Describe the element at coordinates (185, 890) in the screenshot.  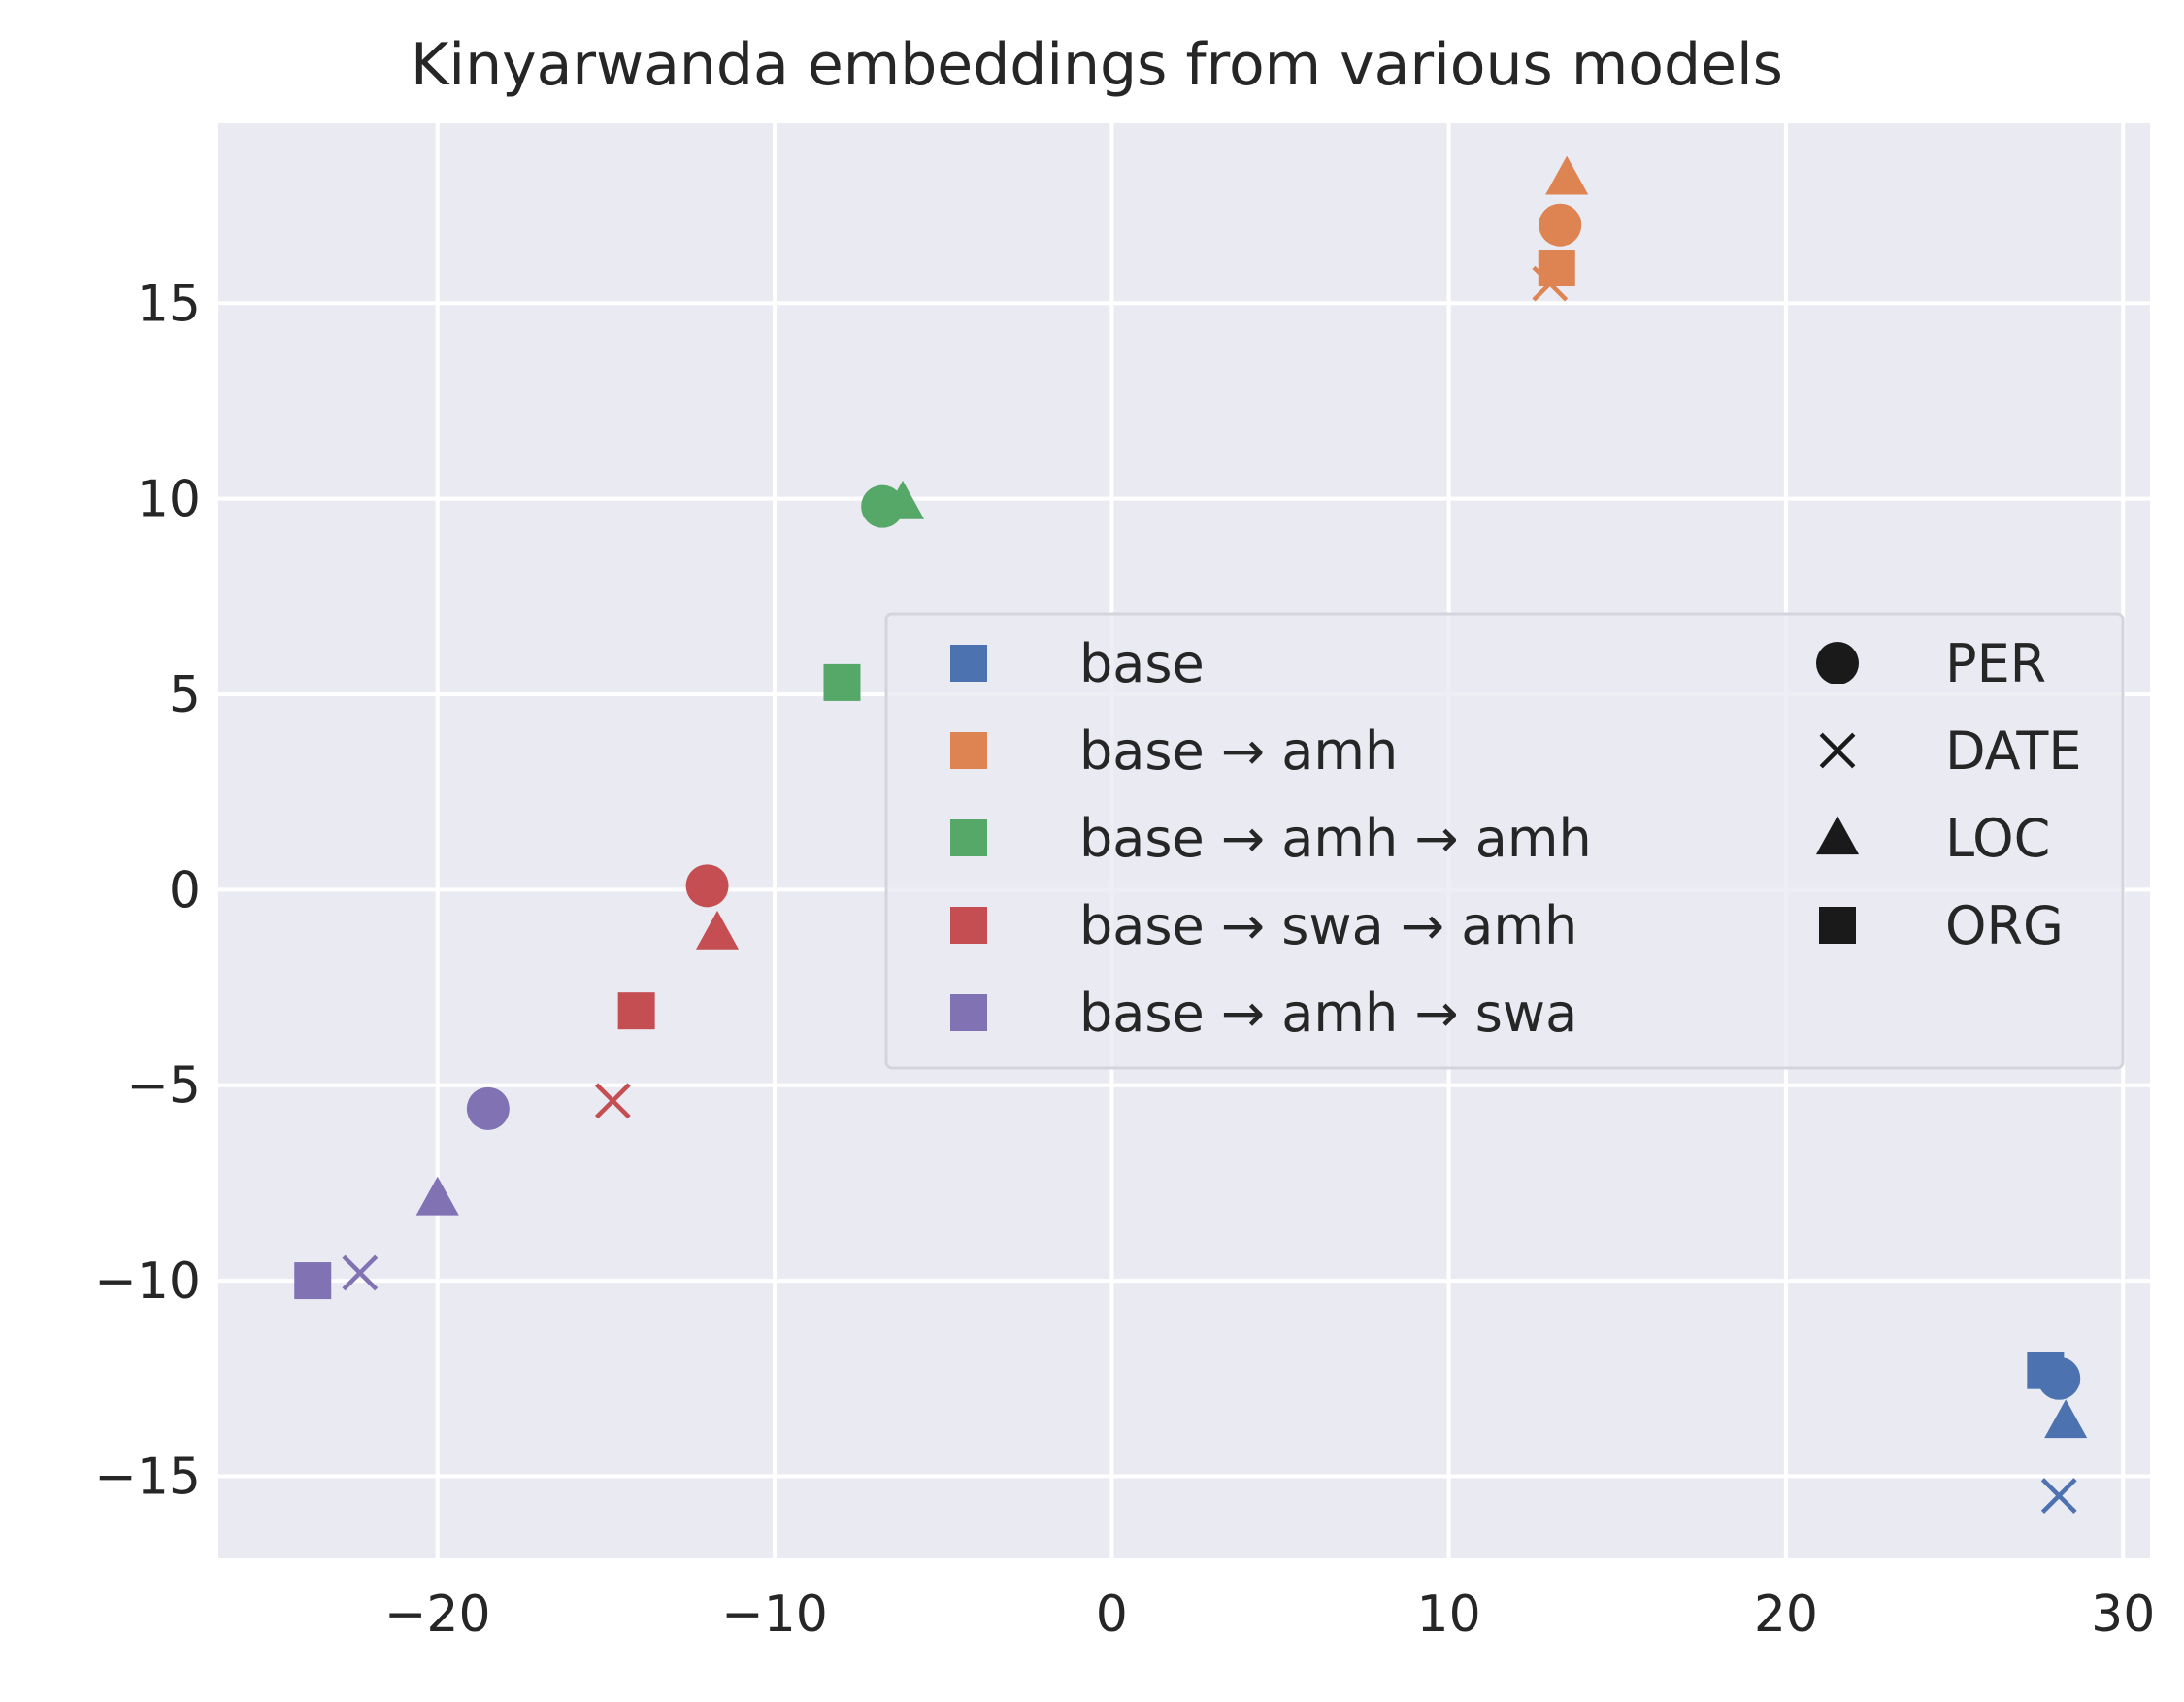
I see `y-tick-label: 0` at that location.